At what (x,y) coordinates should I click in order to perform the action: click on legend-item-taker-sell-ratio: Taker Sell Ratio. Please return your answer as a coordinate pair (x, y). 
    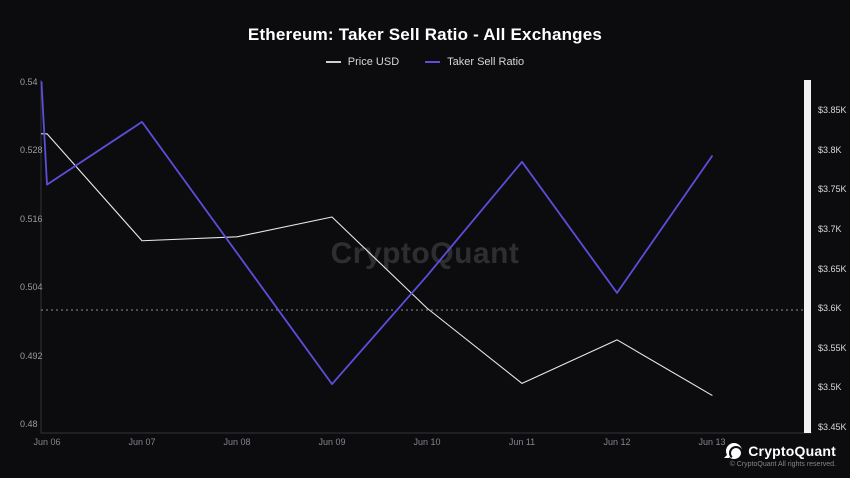
    Looking at the image, I should click on (474, 62).